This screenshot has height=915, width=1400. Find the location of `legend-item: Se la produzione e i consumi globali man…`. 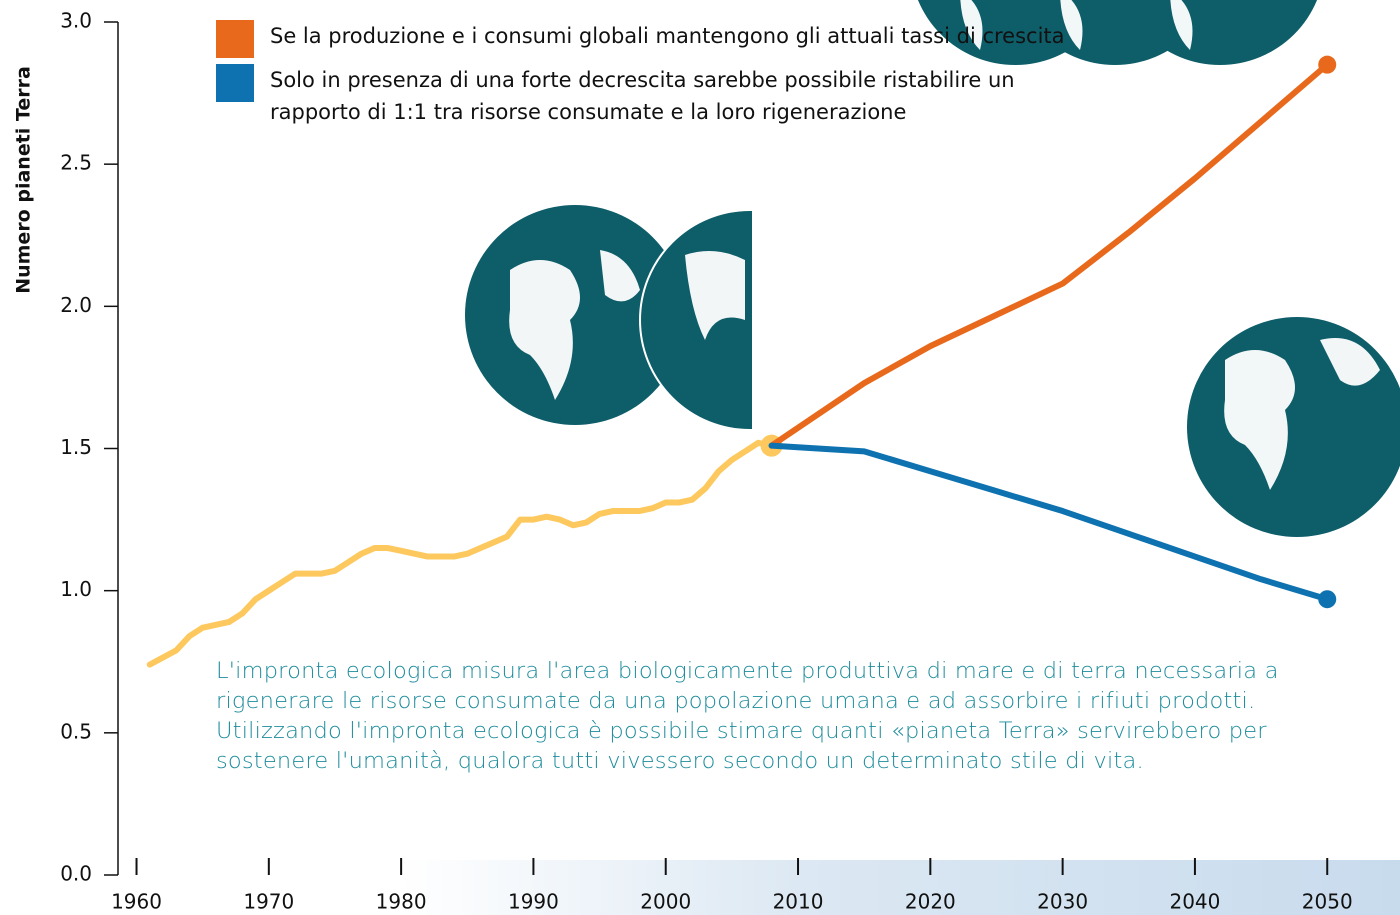

legend-item: Se la produzione e i consumi globali man… is located at coordinates (658, 39).